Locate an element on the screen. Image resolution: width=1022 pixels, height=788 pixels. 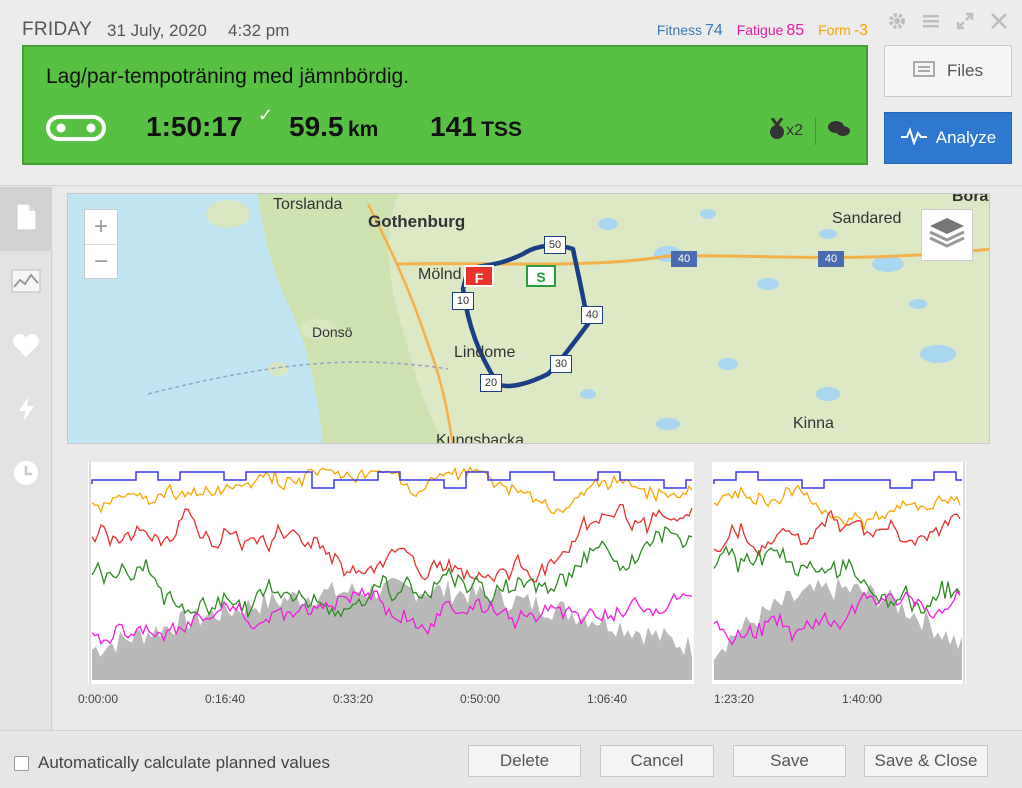
sidebar is located at coordinates (26, 458).